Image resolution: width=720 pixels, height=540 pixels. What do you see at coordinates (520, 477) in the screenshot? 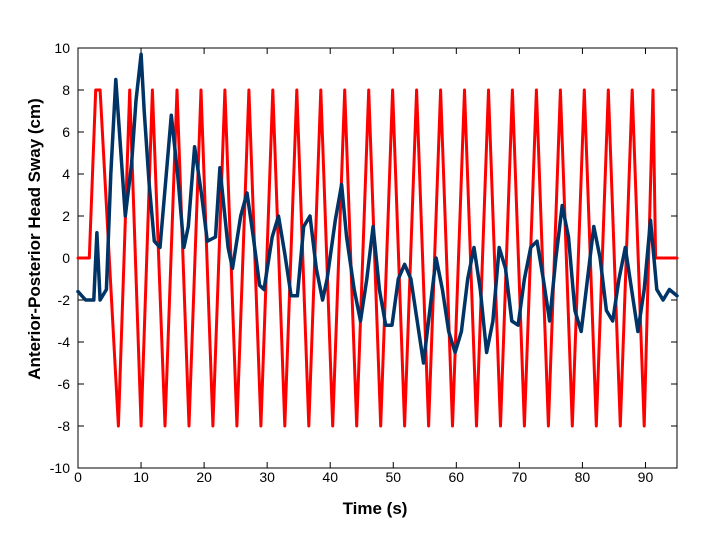
I see `x-tick-label: 70` at bounding box center [520, 477].